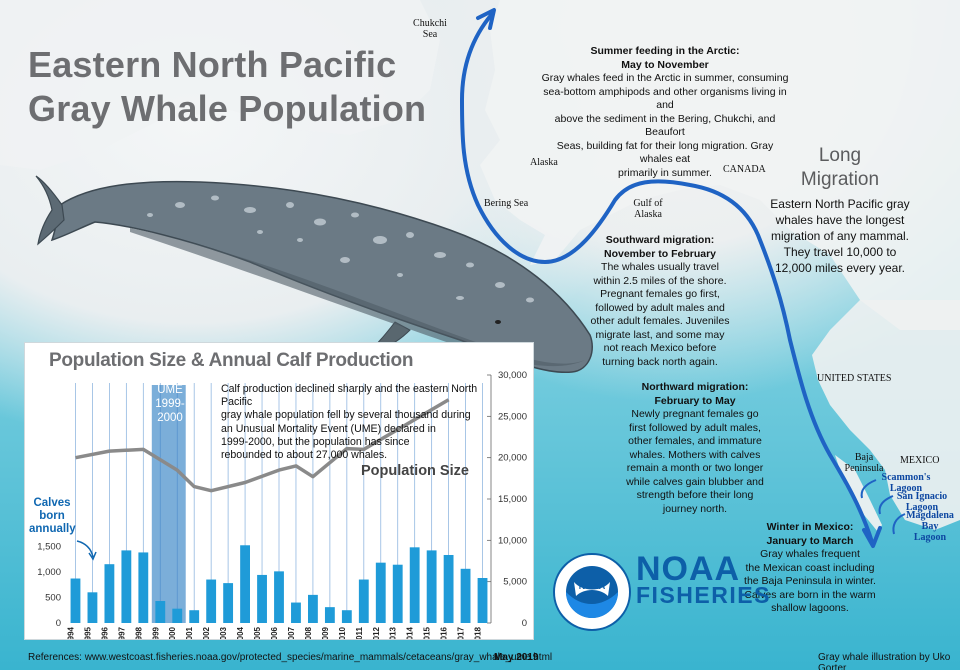  Describe the element at coordinates (512, 416) in the screenshot. I see `right-axis-tick-label: 25,000` at that location.